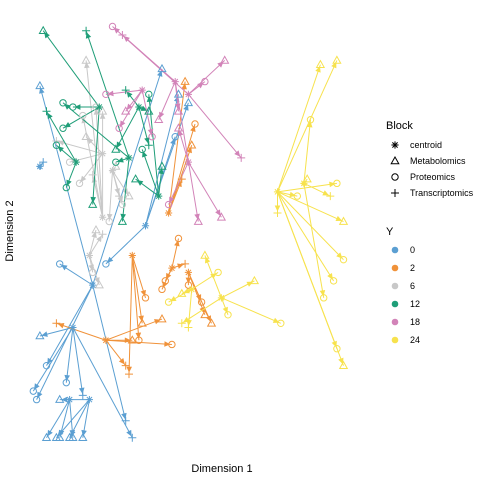  What do you see at coordinates (415, 322) in the screenshot?
I see `legend-label-y18: 18` at bounding box center [415, 322].